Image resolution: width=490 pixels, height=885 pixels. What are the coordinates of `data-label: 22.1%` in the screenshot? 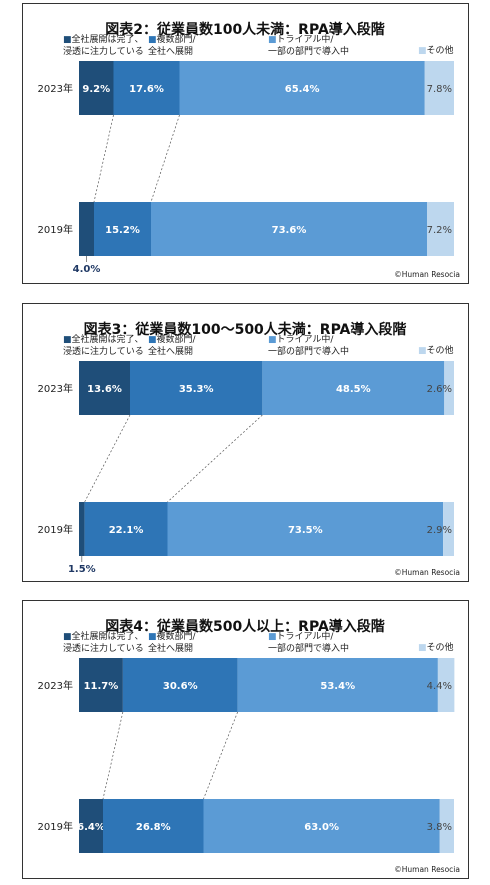 It's located at (126, 530).